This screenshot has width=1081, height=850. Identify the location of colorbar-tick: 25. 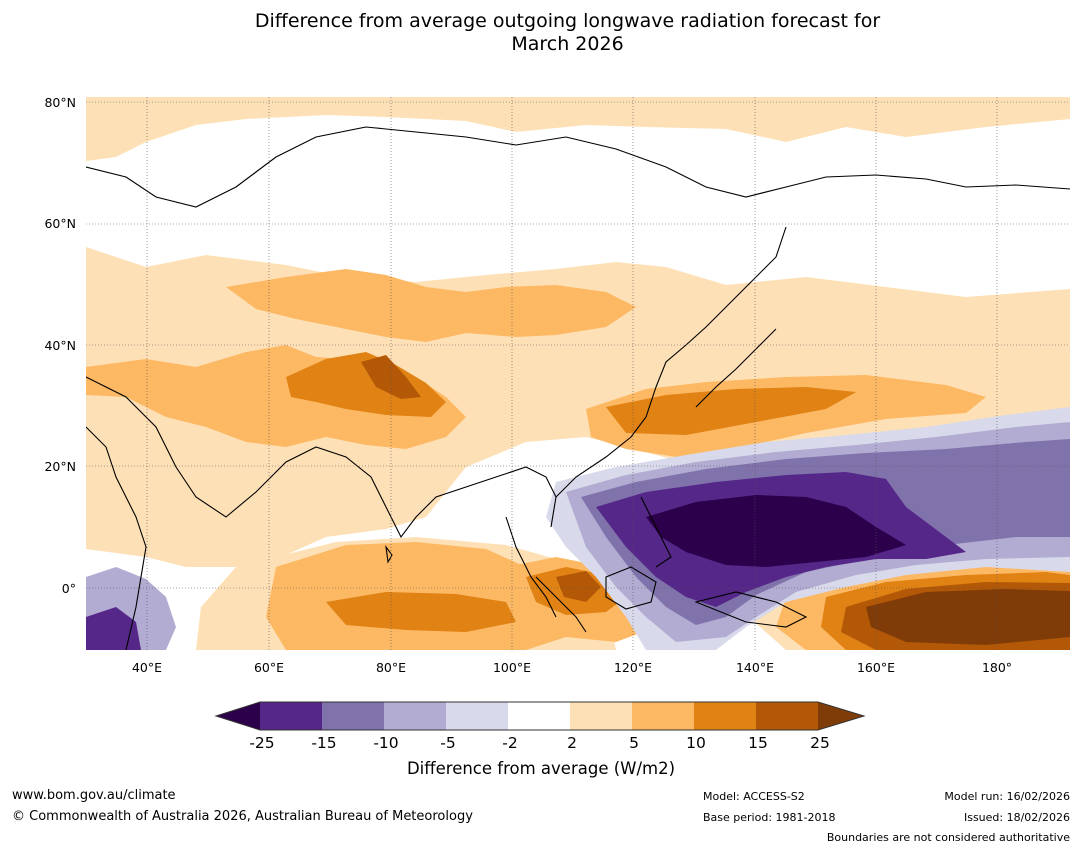
(820, 743).